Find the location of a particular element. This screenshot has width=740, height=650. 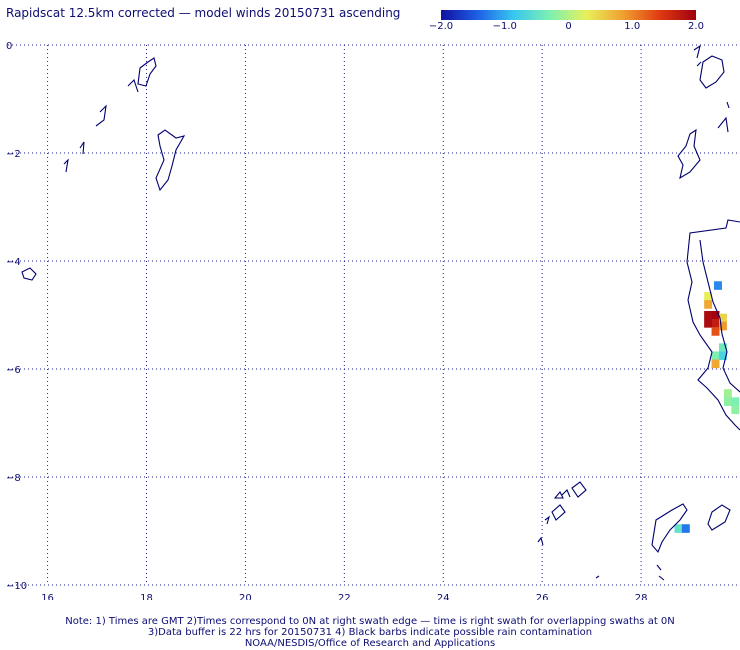

lake-bangweulu is located at coordinates (719, 517).